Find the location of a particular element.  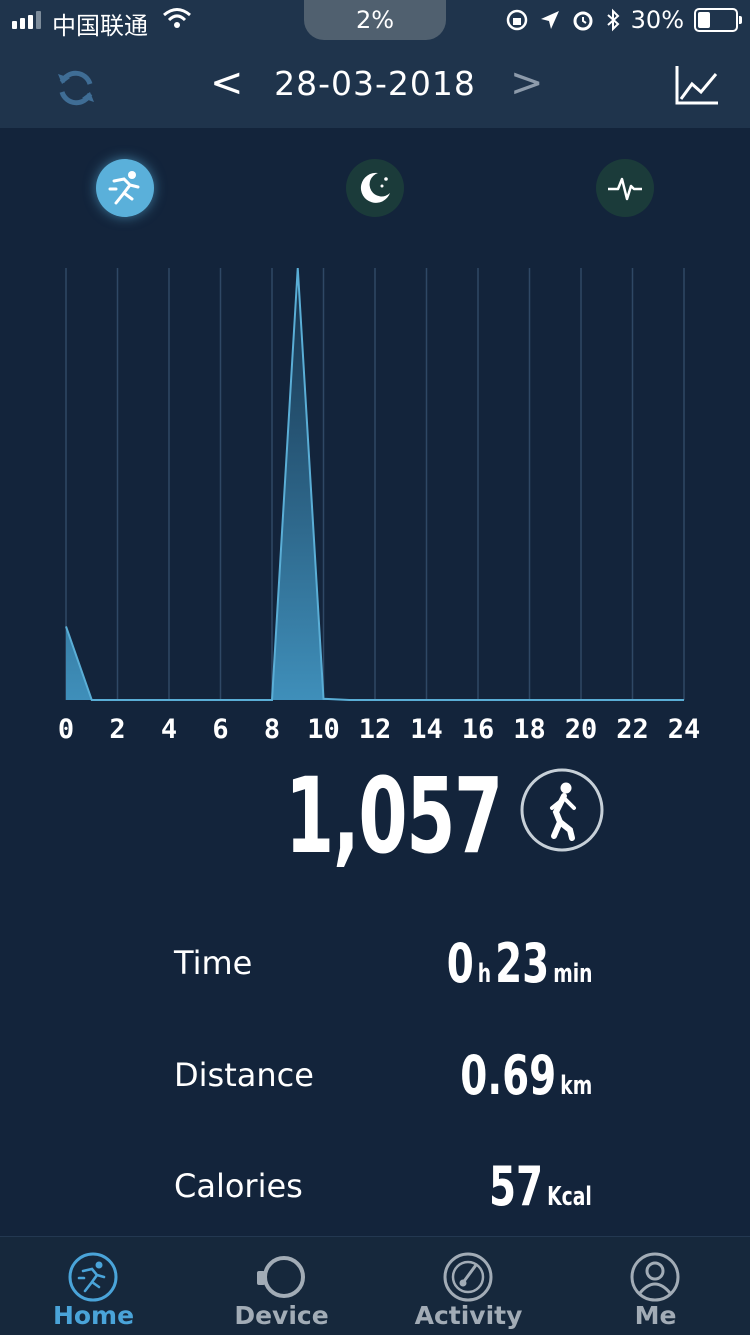

sleep-mode-button is located at coordinates (375, 188).